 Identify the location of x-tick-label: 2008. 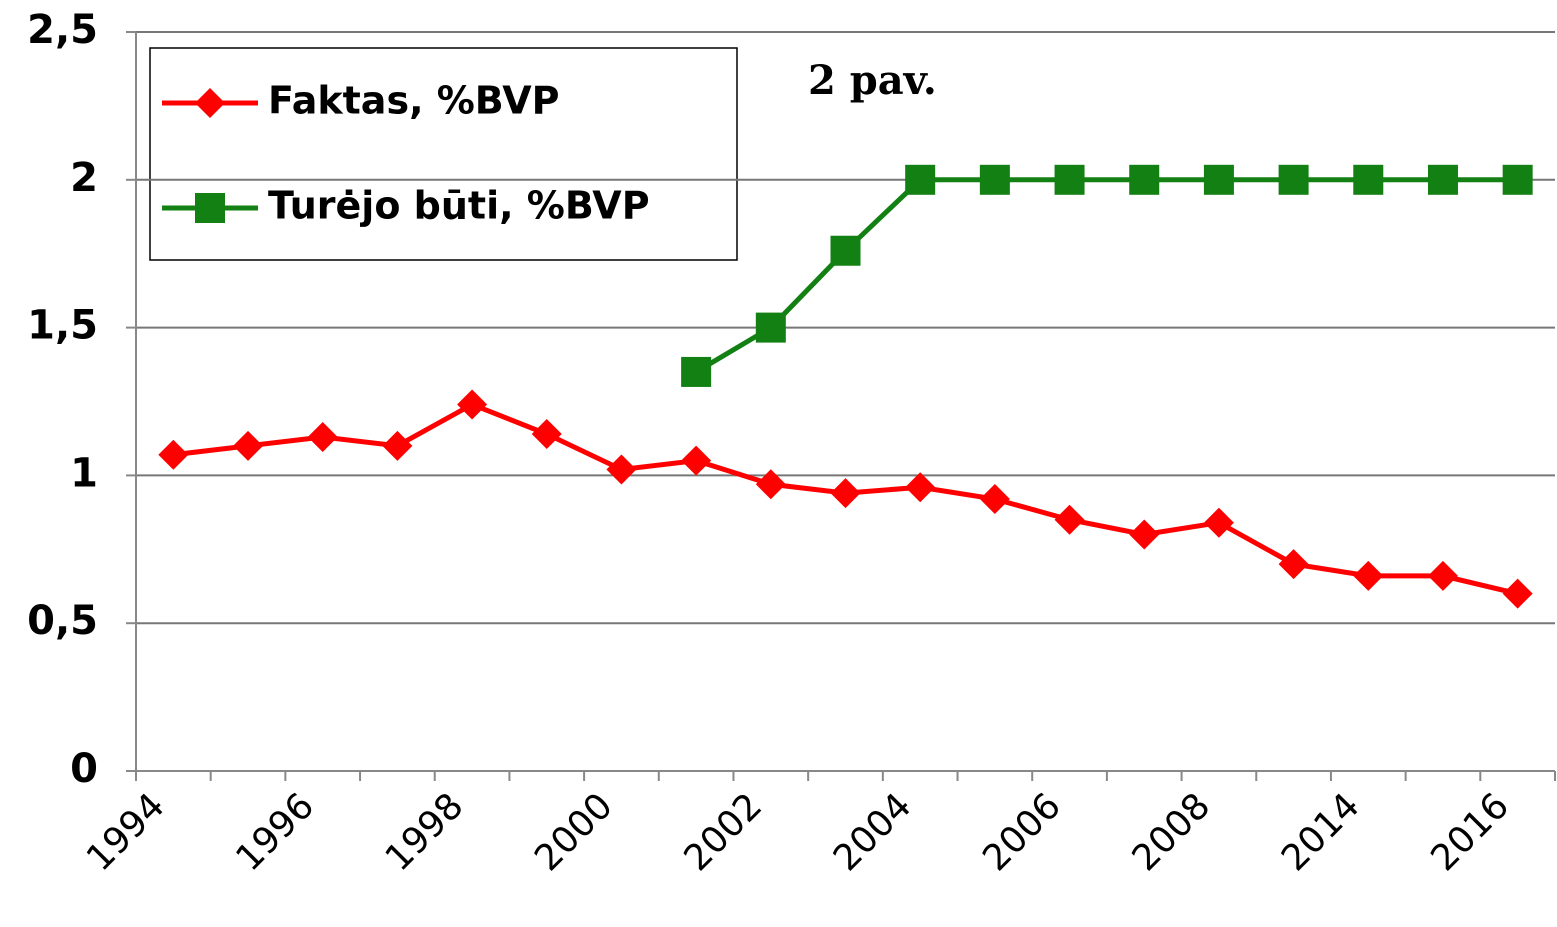
(1172, 832).